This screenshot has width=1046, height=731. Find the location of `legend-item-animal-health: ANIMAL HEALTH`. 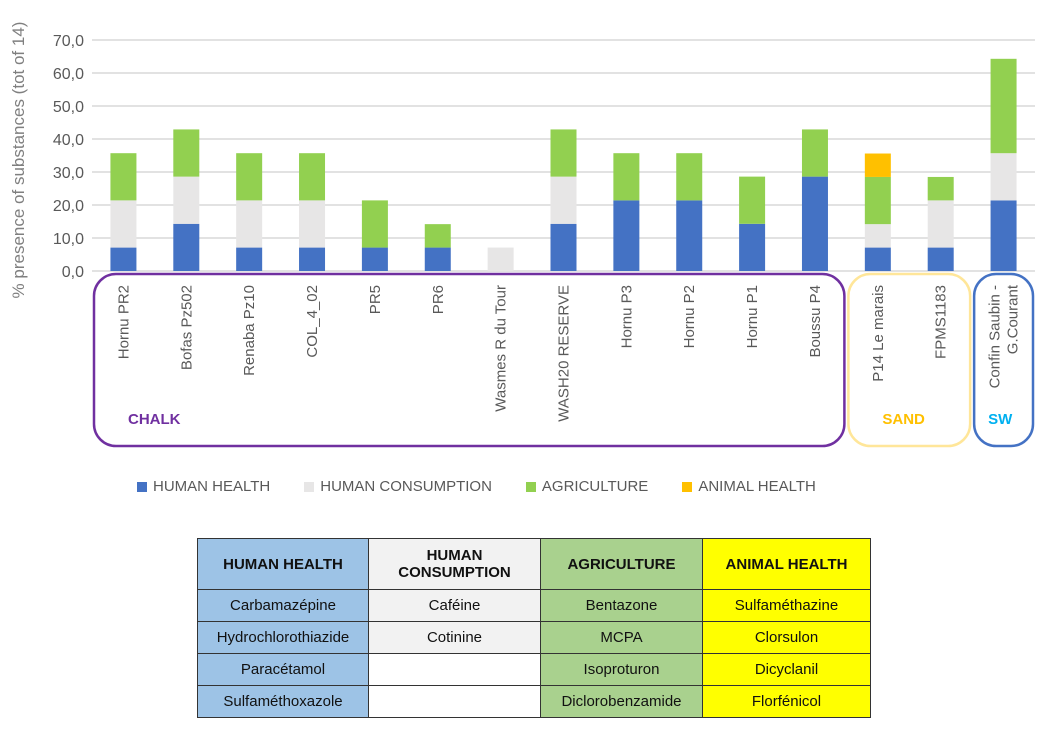

legend-item-animal-health: ANIMAL HEALTH is located at coordinates (749, 486).